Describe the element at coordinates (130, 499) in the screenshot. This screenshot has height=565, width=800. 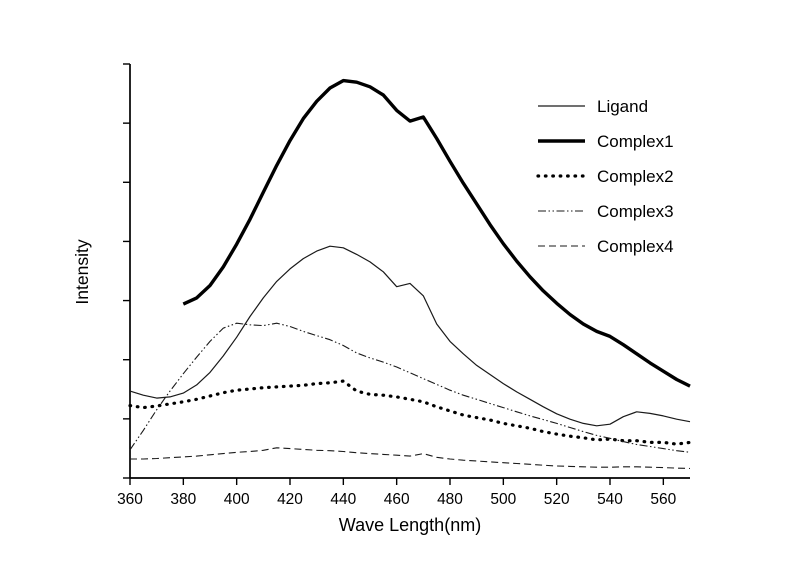
I see `x-tick-label: 360` at that location.